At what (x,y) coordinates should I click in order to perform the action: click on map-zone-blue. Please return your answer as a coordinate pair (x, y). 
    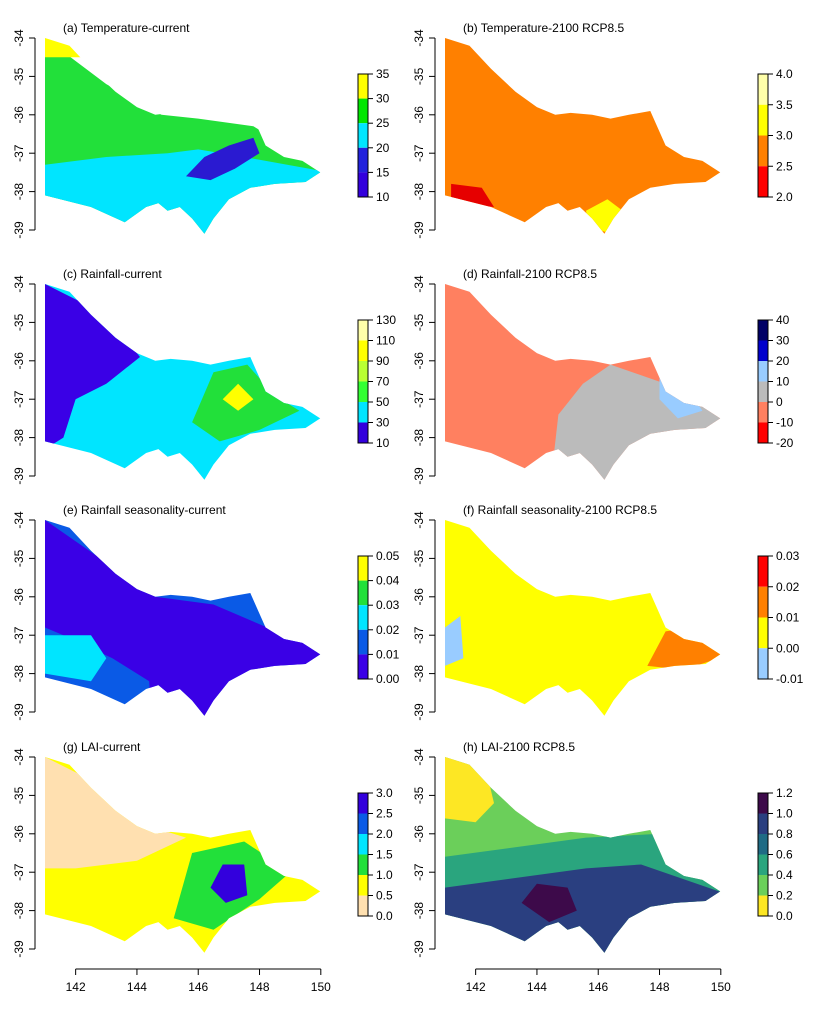
    Looking at the image, I should click on (229, 883).